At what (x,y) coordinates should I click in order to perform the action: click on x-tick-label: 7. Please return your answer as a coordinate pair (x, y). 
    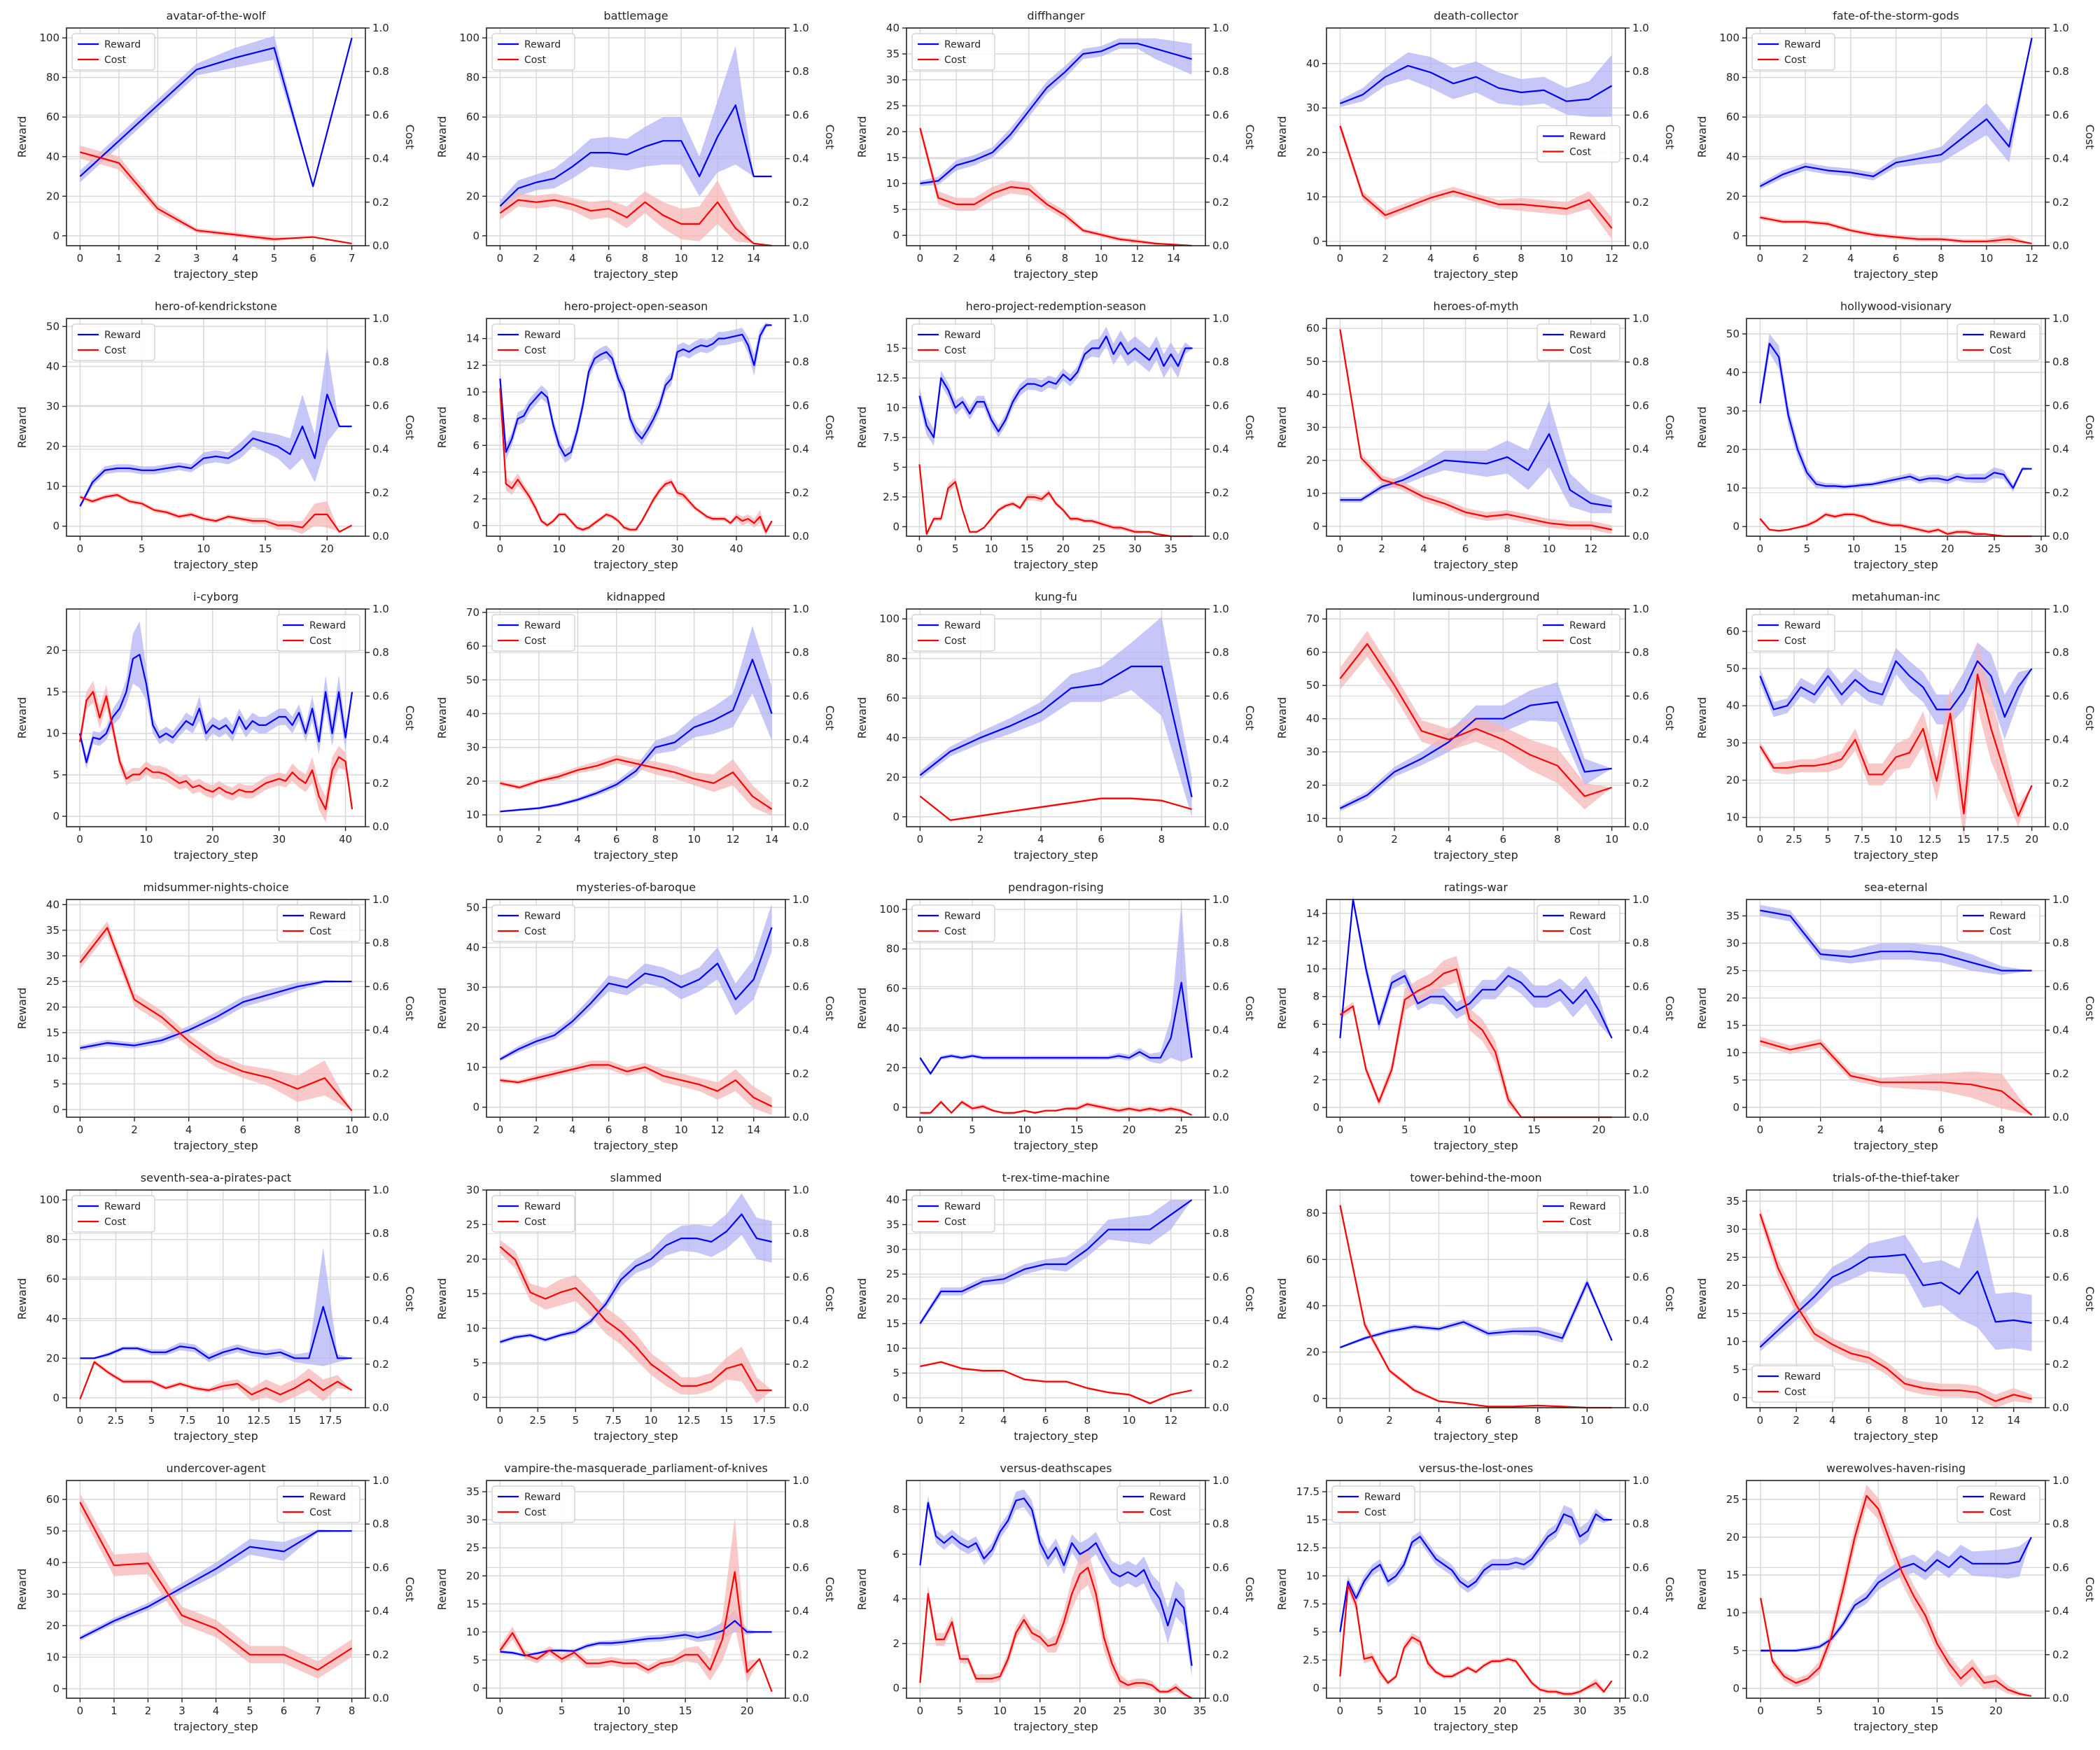
    Looking at the image, I should click on (317, 1710).